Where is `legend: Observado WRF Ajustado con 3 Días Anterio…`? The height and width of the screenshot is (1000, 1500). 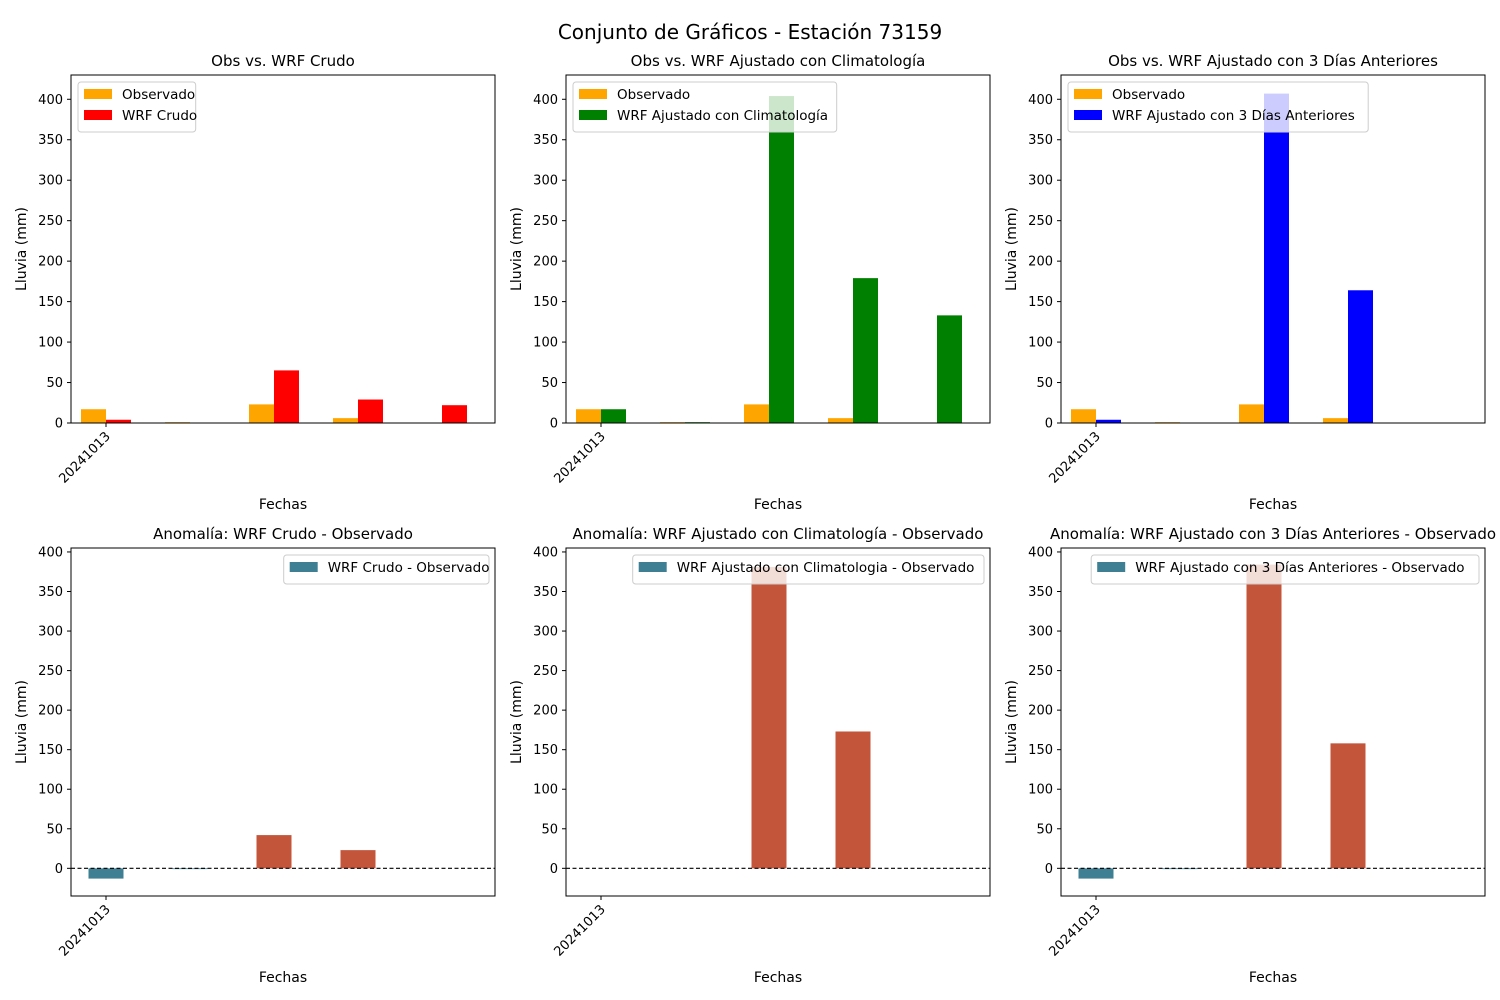
legend: Observado WRF Ajustado con 3 Días Anterio… is located at coordinates (1218, 107).